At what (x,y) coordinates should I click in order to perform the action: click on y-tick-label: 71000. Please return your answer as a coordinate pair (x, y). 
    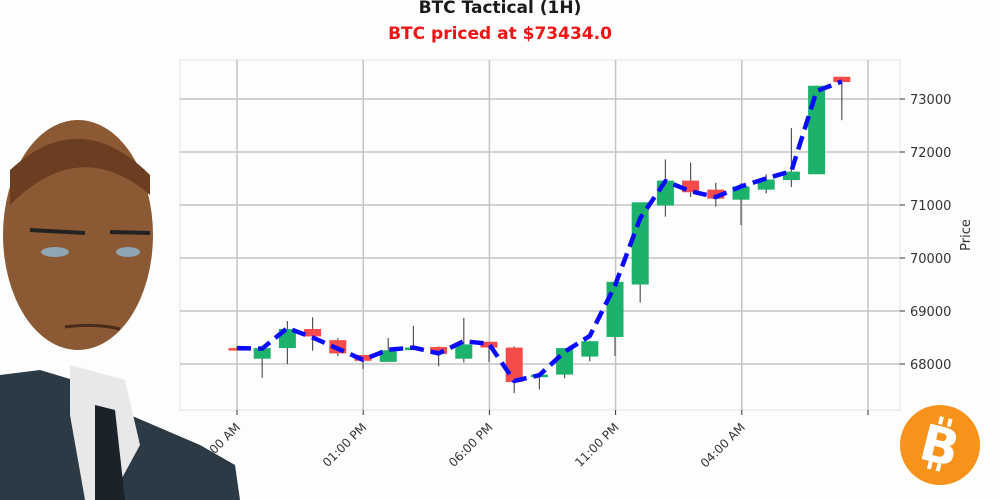
    Looking at the image, I should click on (930, 206).